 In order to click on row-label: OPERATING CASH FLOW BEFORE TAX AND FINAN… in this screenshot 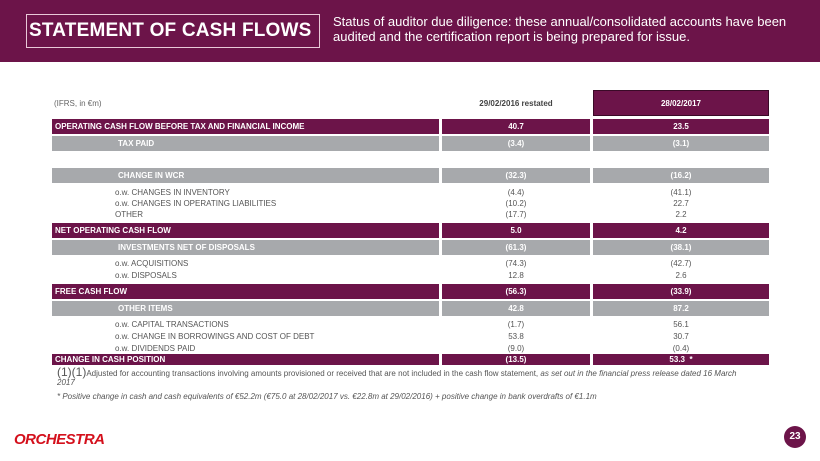, I will do `click(245, 126)`.